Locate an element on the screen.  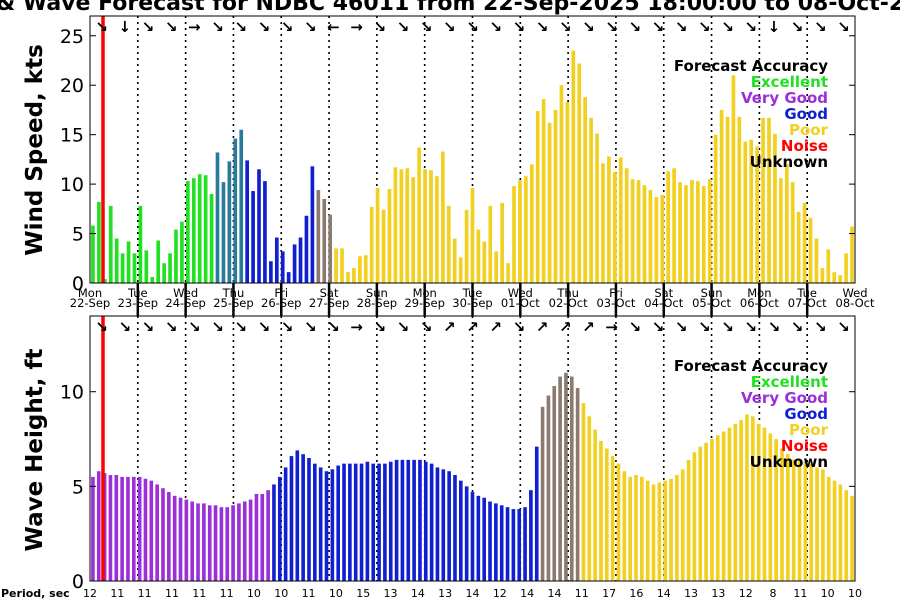
legend-item: Poor is located at coordinates (809, 430).